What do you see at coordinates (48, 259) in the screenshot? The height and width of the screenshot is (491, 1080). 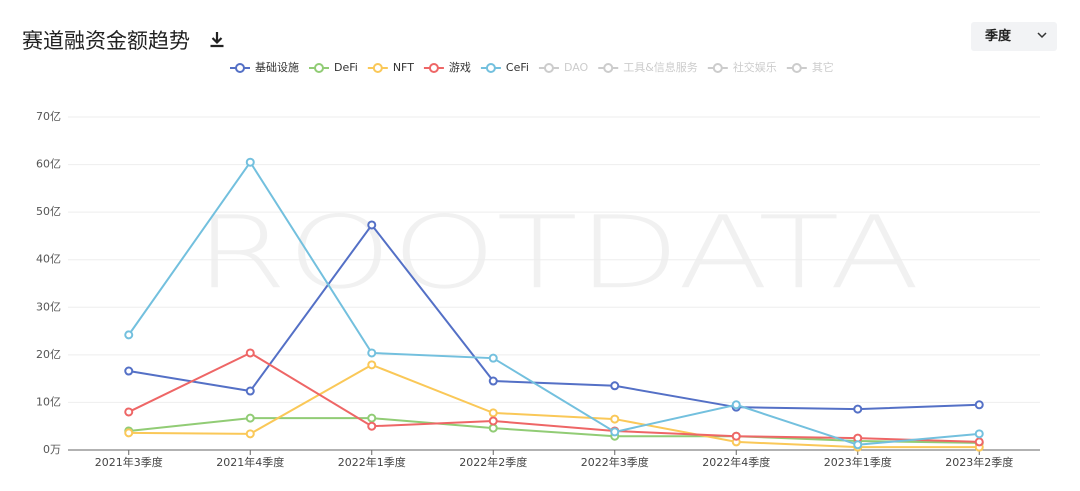 I see `y-tick-label: 40亿` at bounding box center [48, 259].